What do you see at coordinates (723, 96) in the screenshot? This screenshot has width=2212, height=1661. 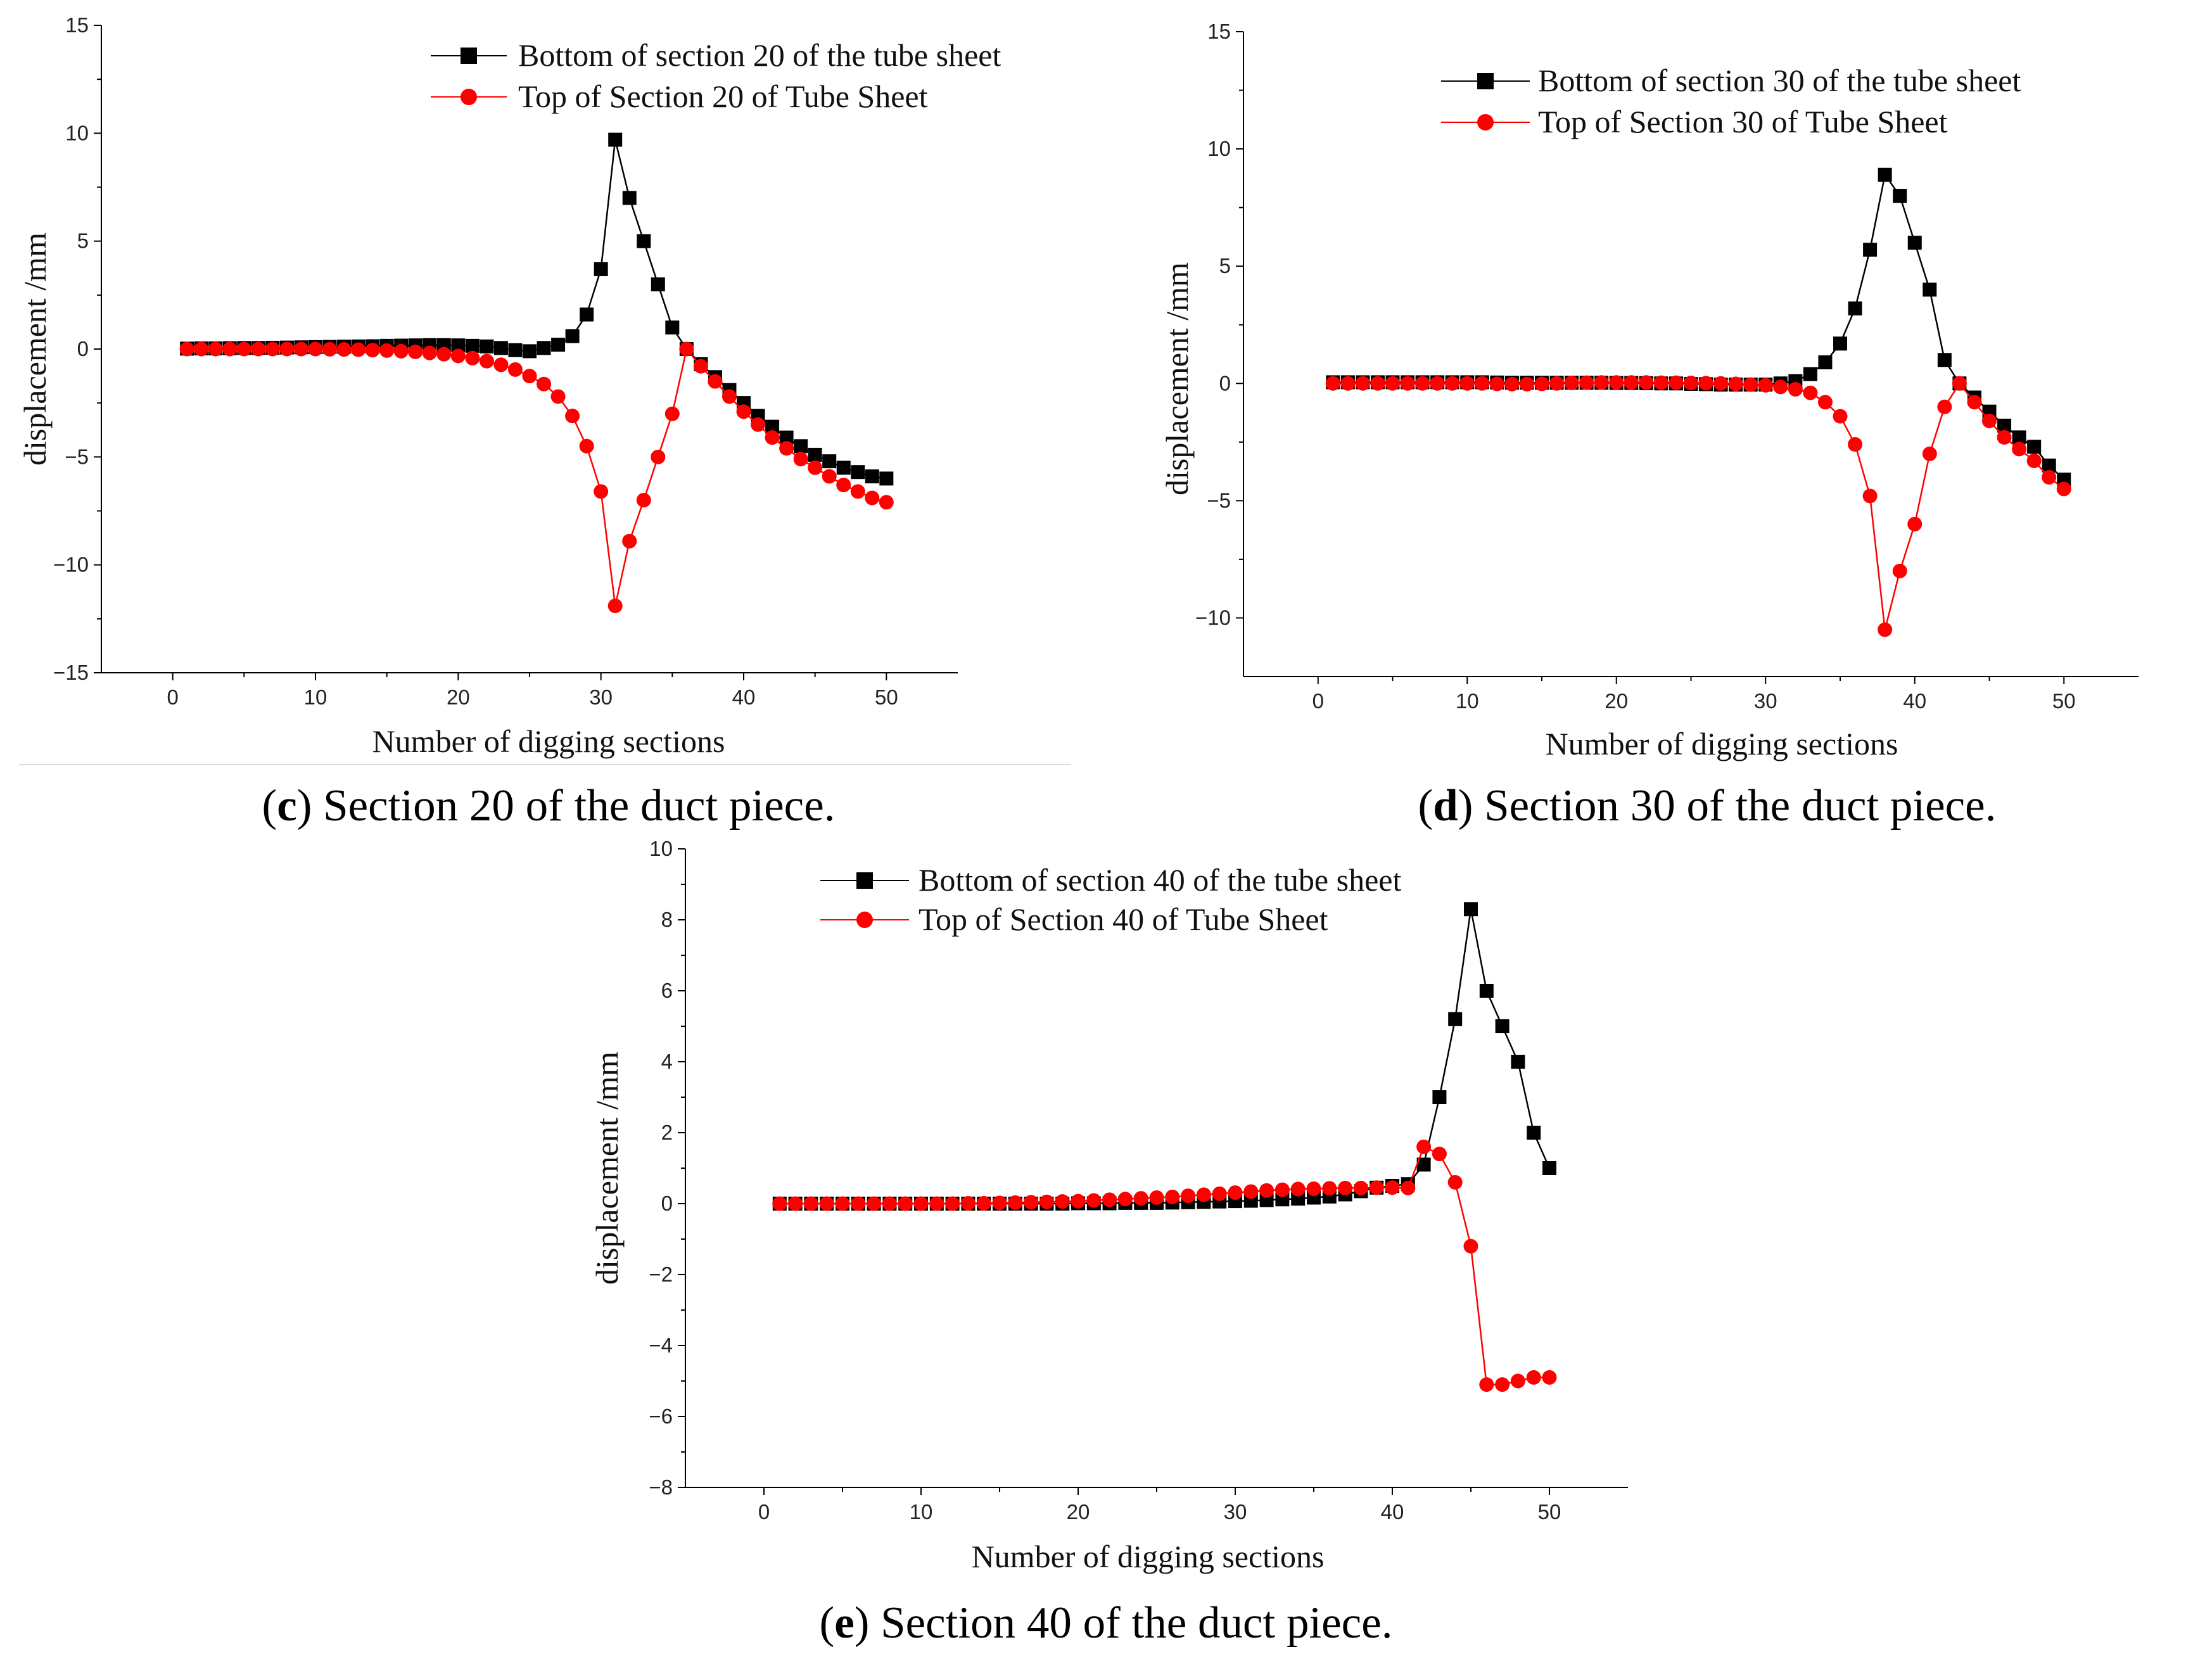 I see `legend-label-top: Top of Section 20 of Tube Sheet` at bounding box center [723, 96].